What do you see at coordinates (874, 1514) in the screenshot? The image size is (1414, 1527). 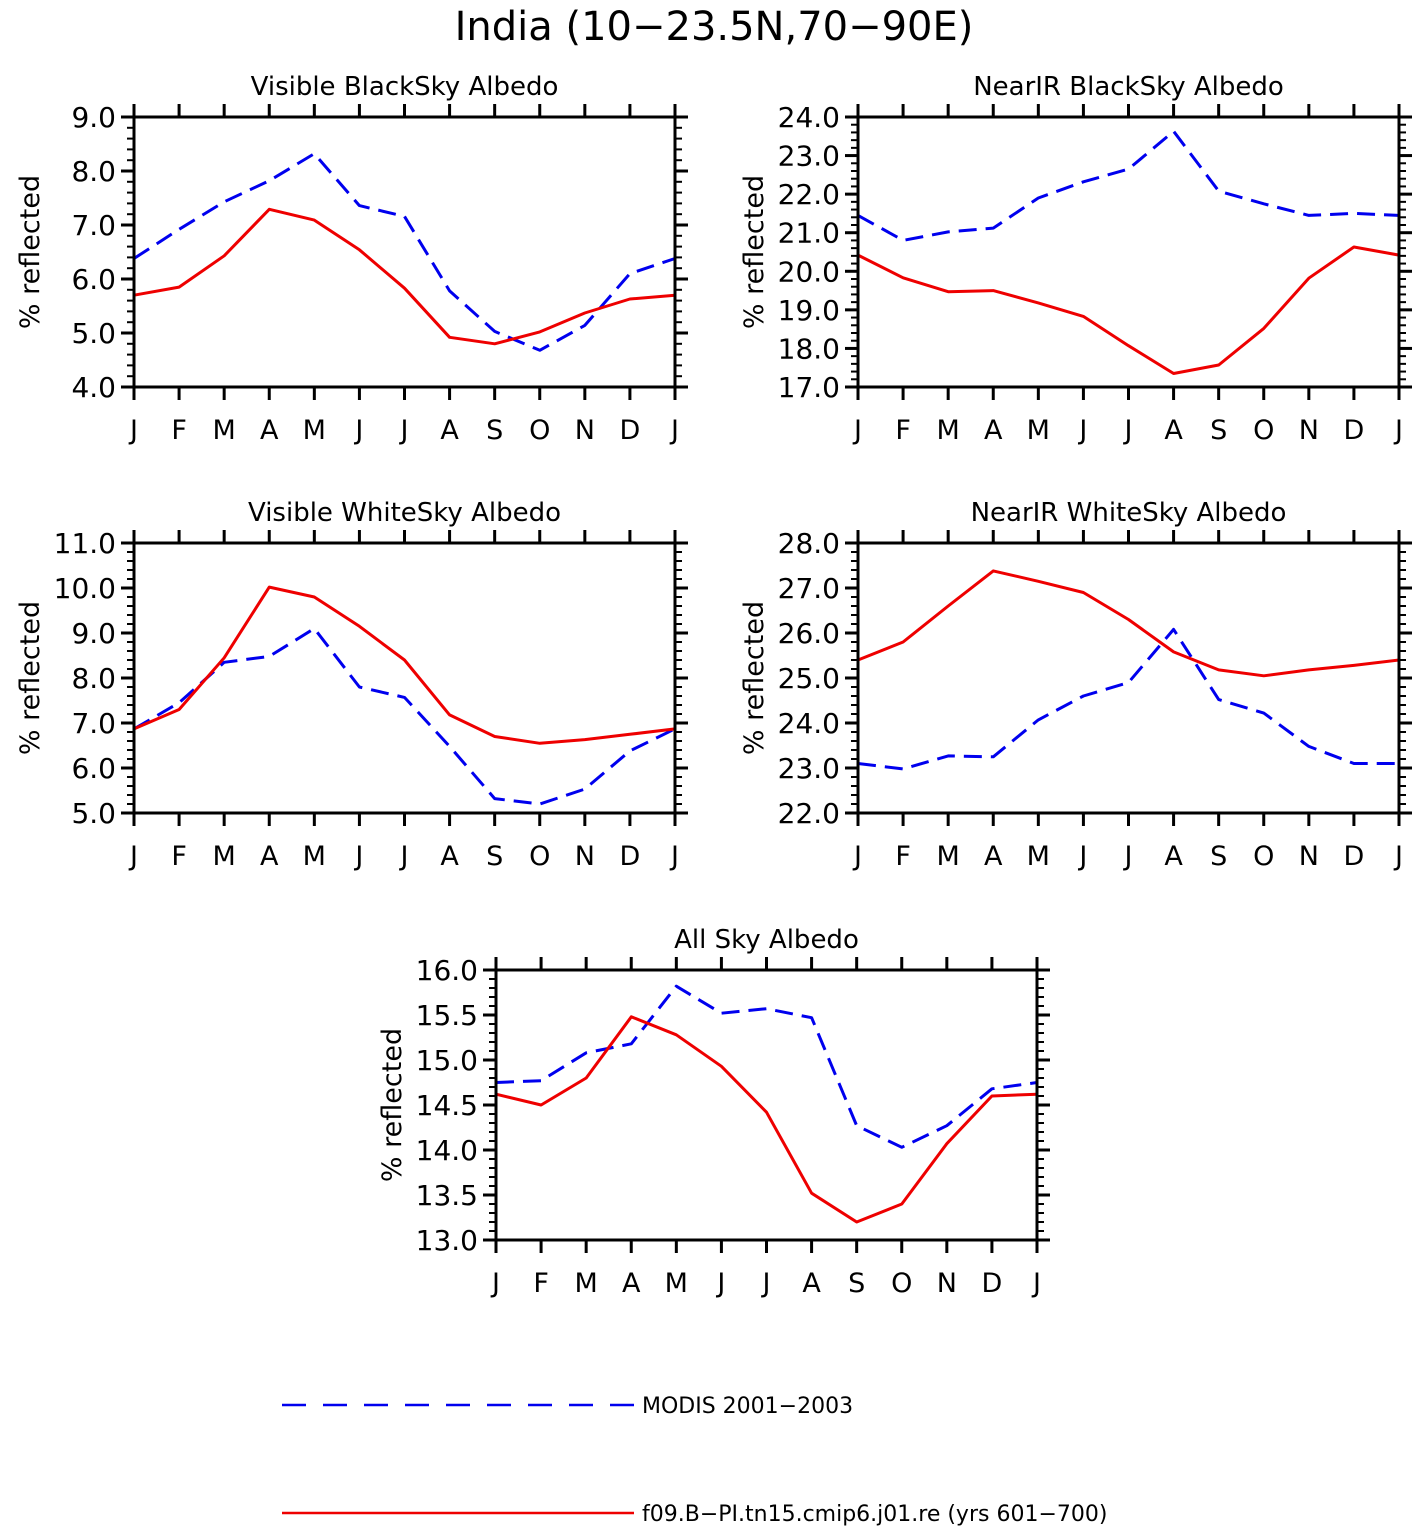 I see `legend-label: f09.B−PI.tn15.cmip6.j01.re (yrs 601−700)` at bounding box center [874, 1514].